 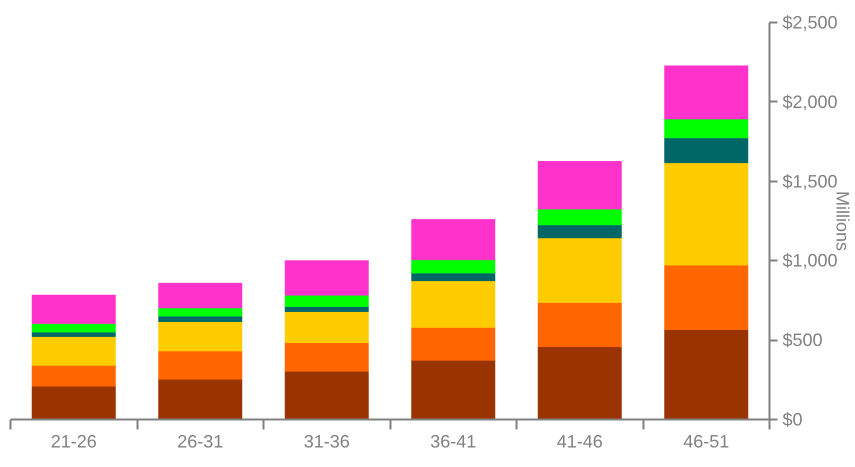 I want to click on x-tick-label: 21-26, so click(x=73, y=442).